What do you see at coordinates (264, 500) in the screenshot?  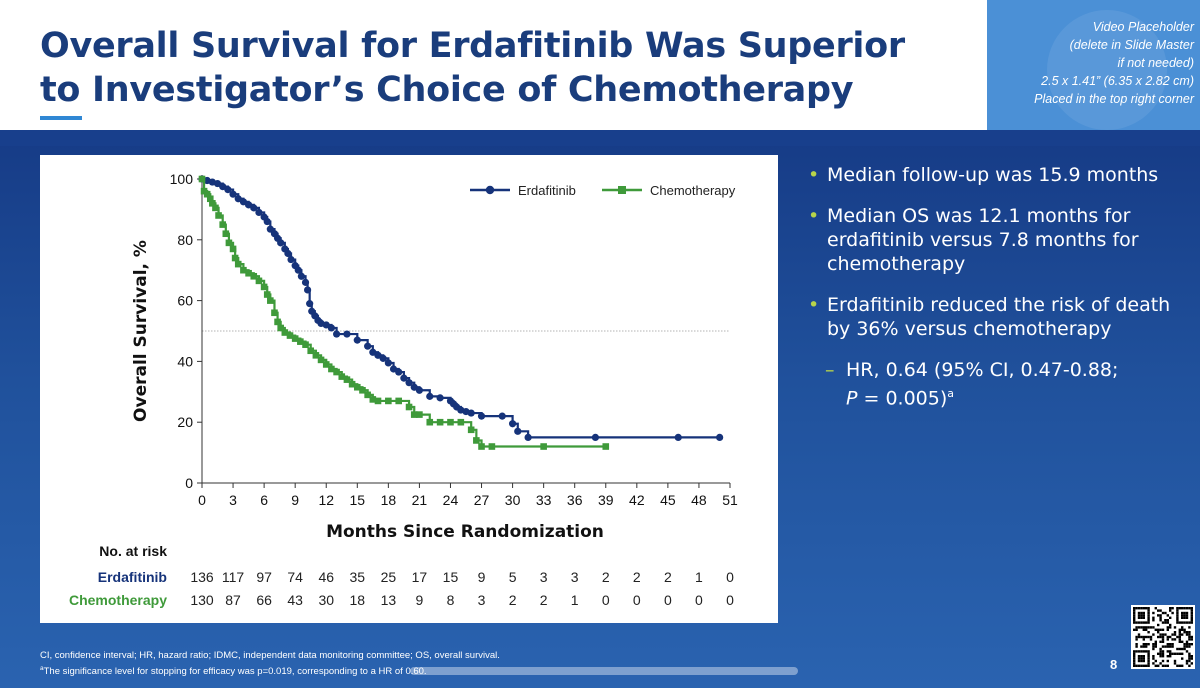 I see `x-tick-label: 6` at bounding box center [264, 500].